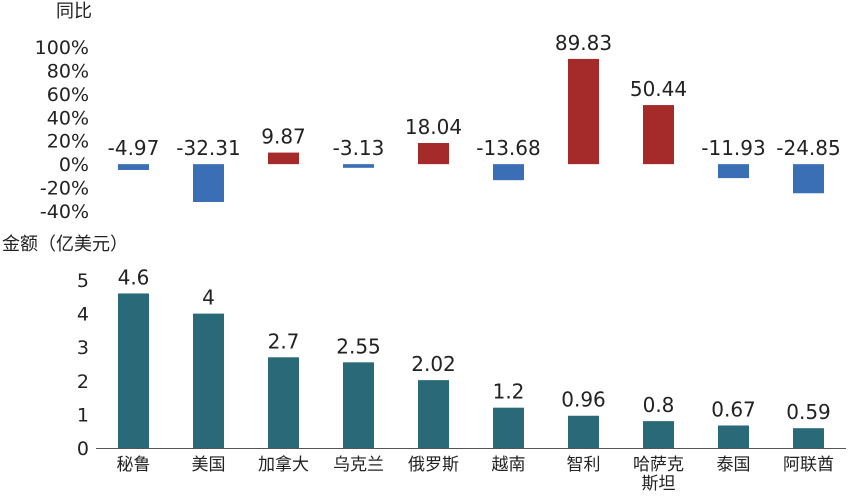  I want to click on category-label: 美国, so click(209, 465).